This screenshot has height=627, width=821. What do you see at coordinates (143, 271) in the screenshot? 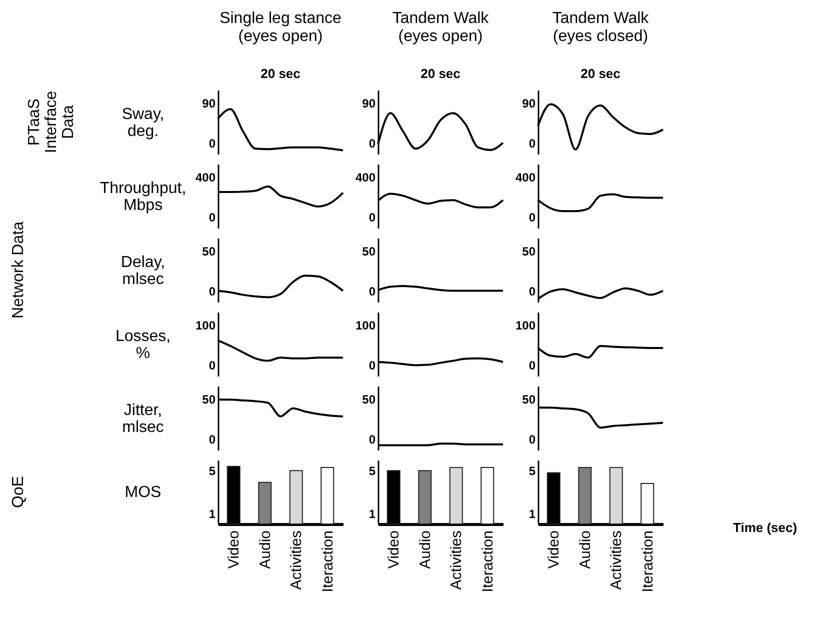
I see `y-axis-title: Delay, mlsec` at bounding box center [143, 271].